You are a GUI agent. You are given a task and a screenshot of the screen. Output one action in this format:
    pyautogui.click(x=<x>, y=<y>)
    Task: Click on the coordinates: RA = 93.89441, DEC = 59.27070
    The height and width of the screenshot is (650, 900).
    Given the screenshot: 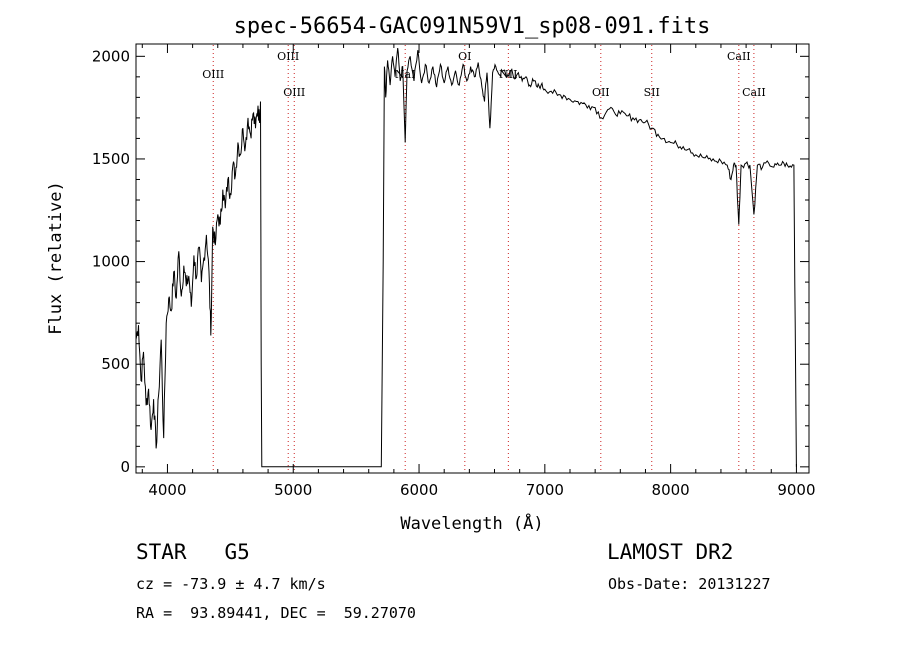 What is the action you would take?
    pyautogui.click(x=276, y=613)
    